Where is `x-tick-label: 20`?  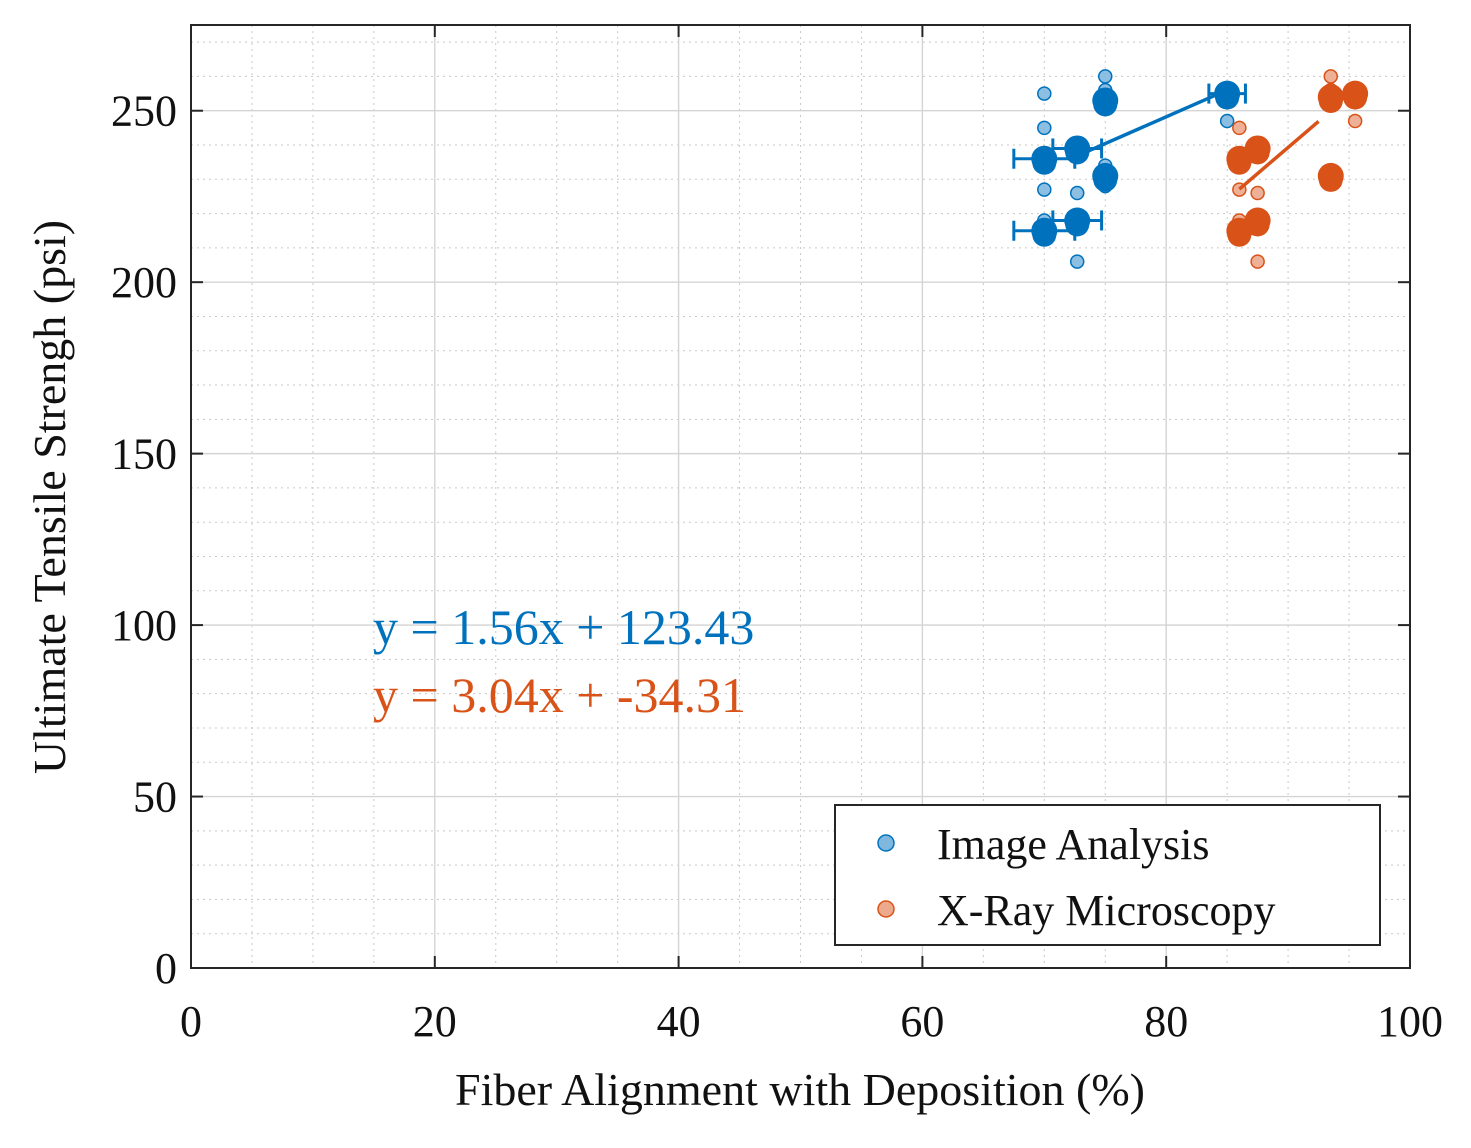
x-tick-label: 20 is located at coordinates (435, 1021).